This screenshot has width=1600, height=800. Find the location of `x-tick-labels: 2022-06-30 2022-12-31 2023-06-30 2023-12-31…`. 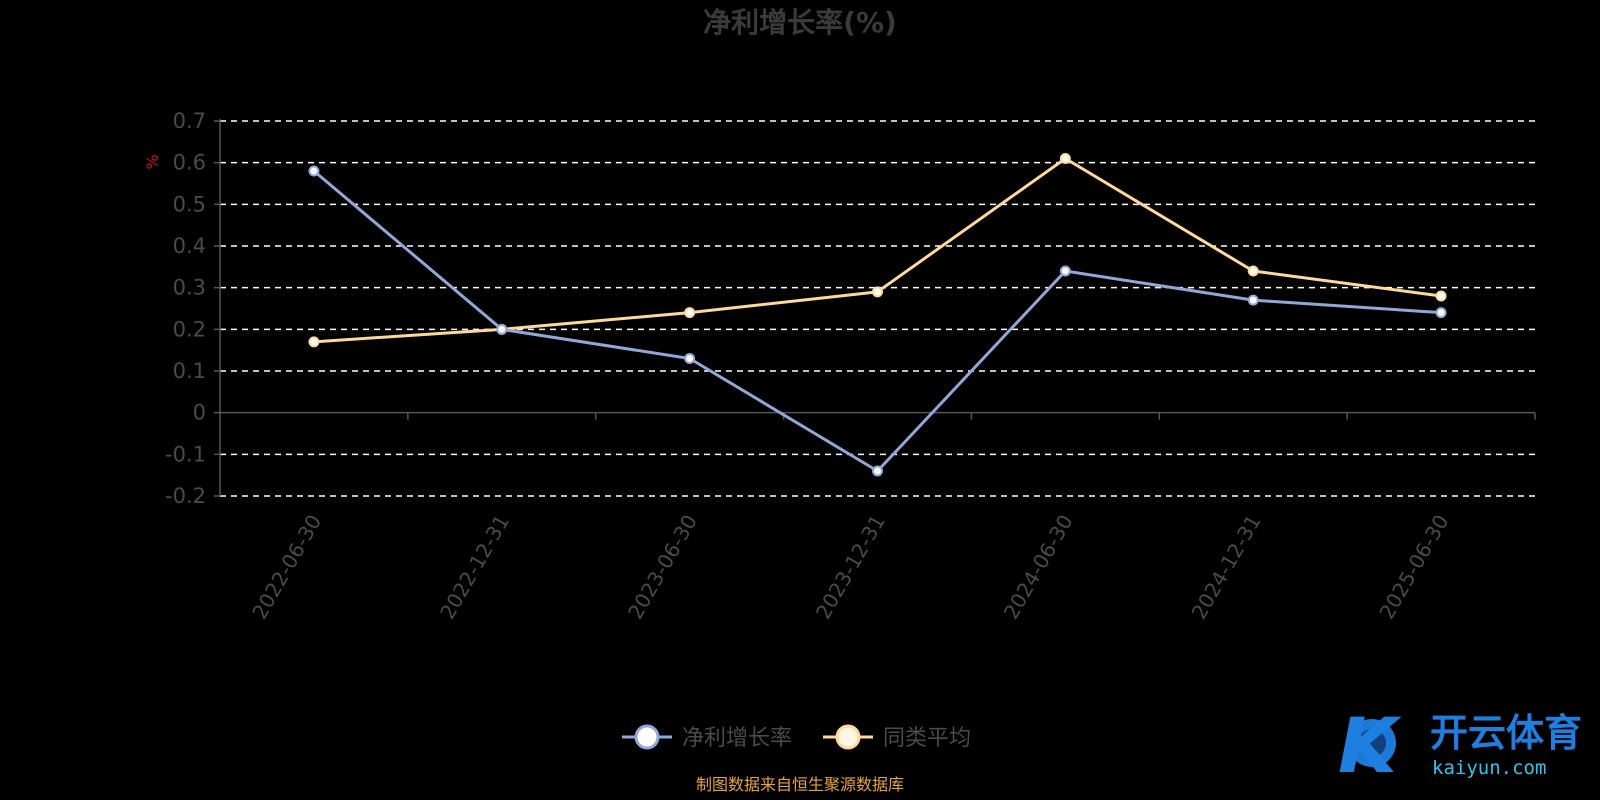

x-tick-labels: 2022-06-30 2022-12-31 2023-06-30 2023-12-31… is located at coordinates (850, 567).